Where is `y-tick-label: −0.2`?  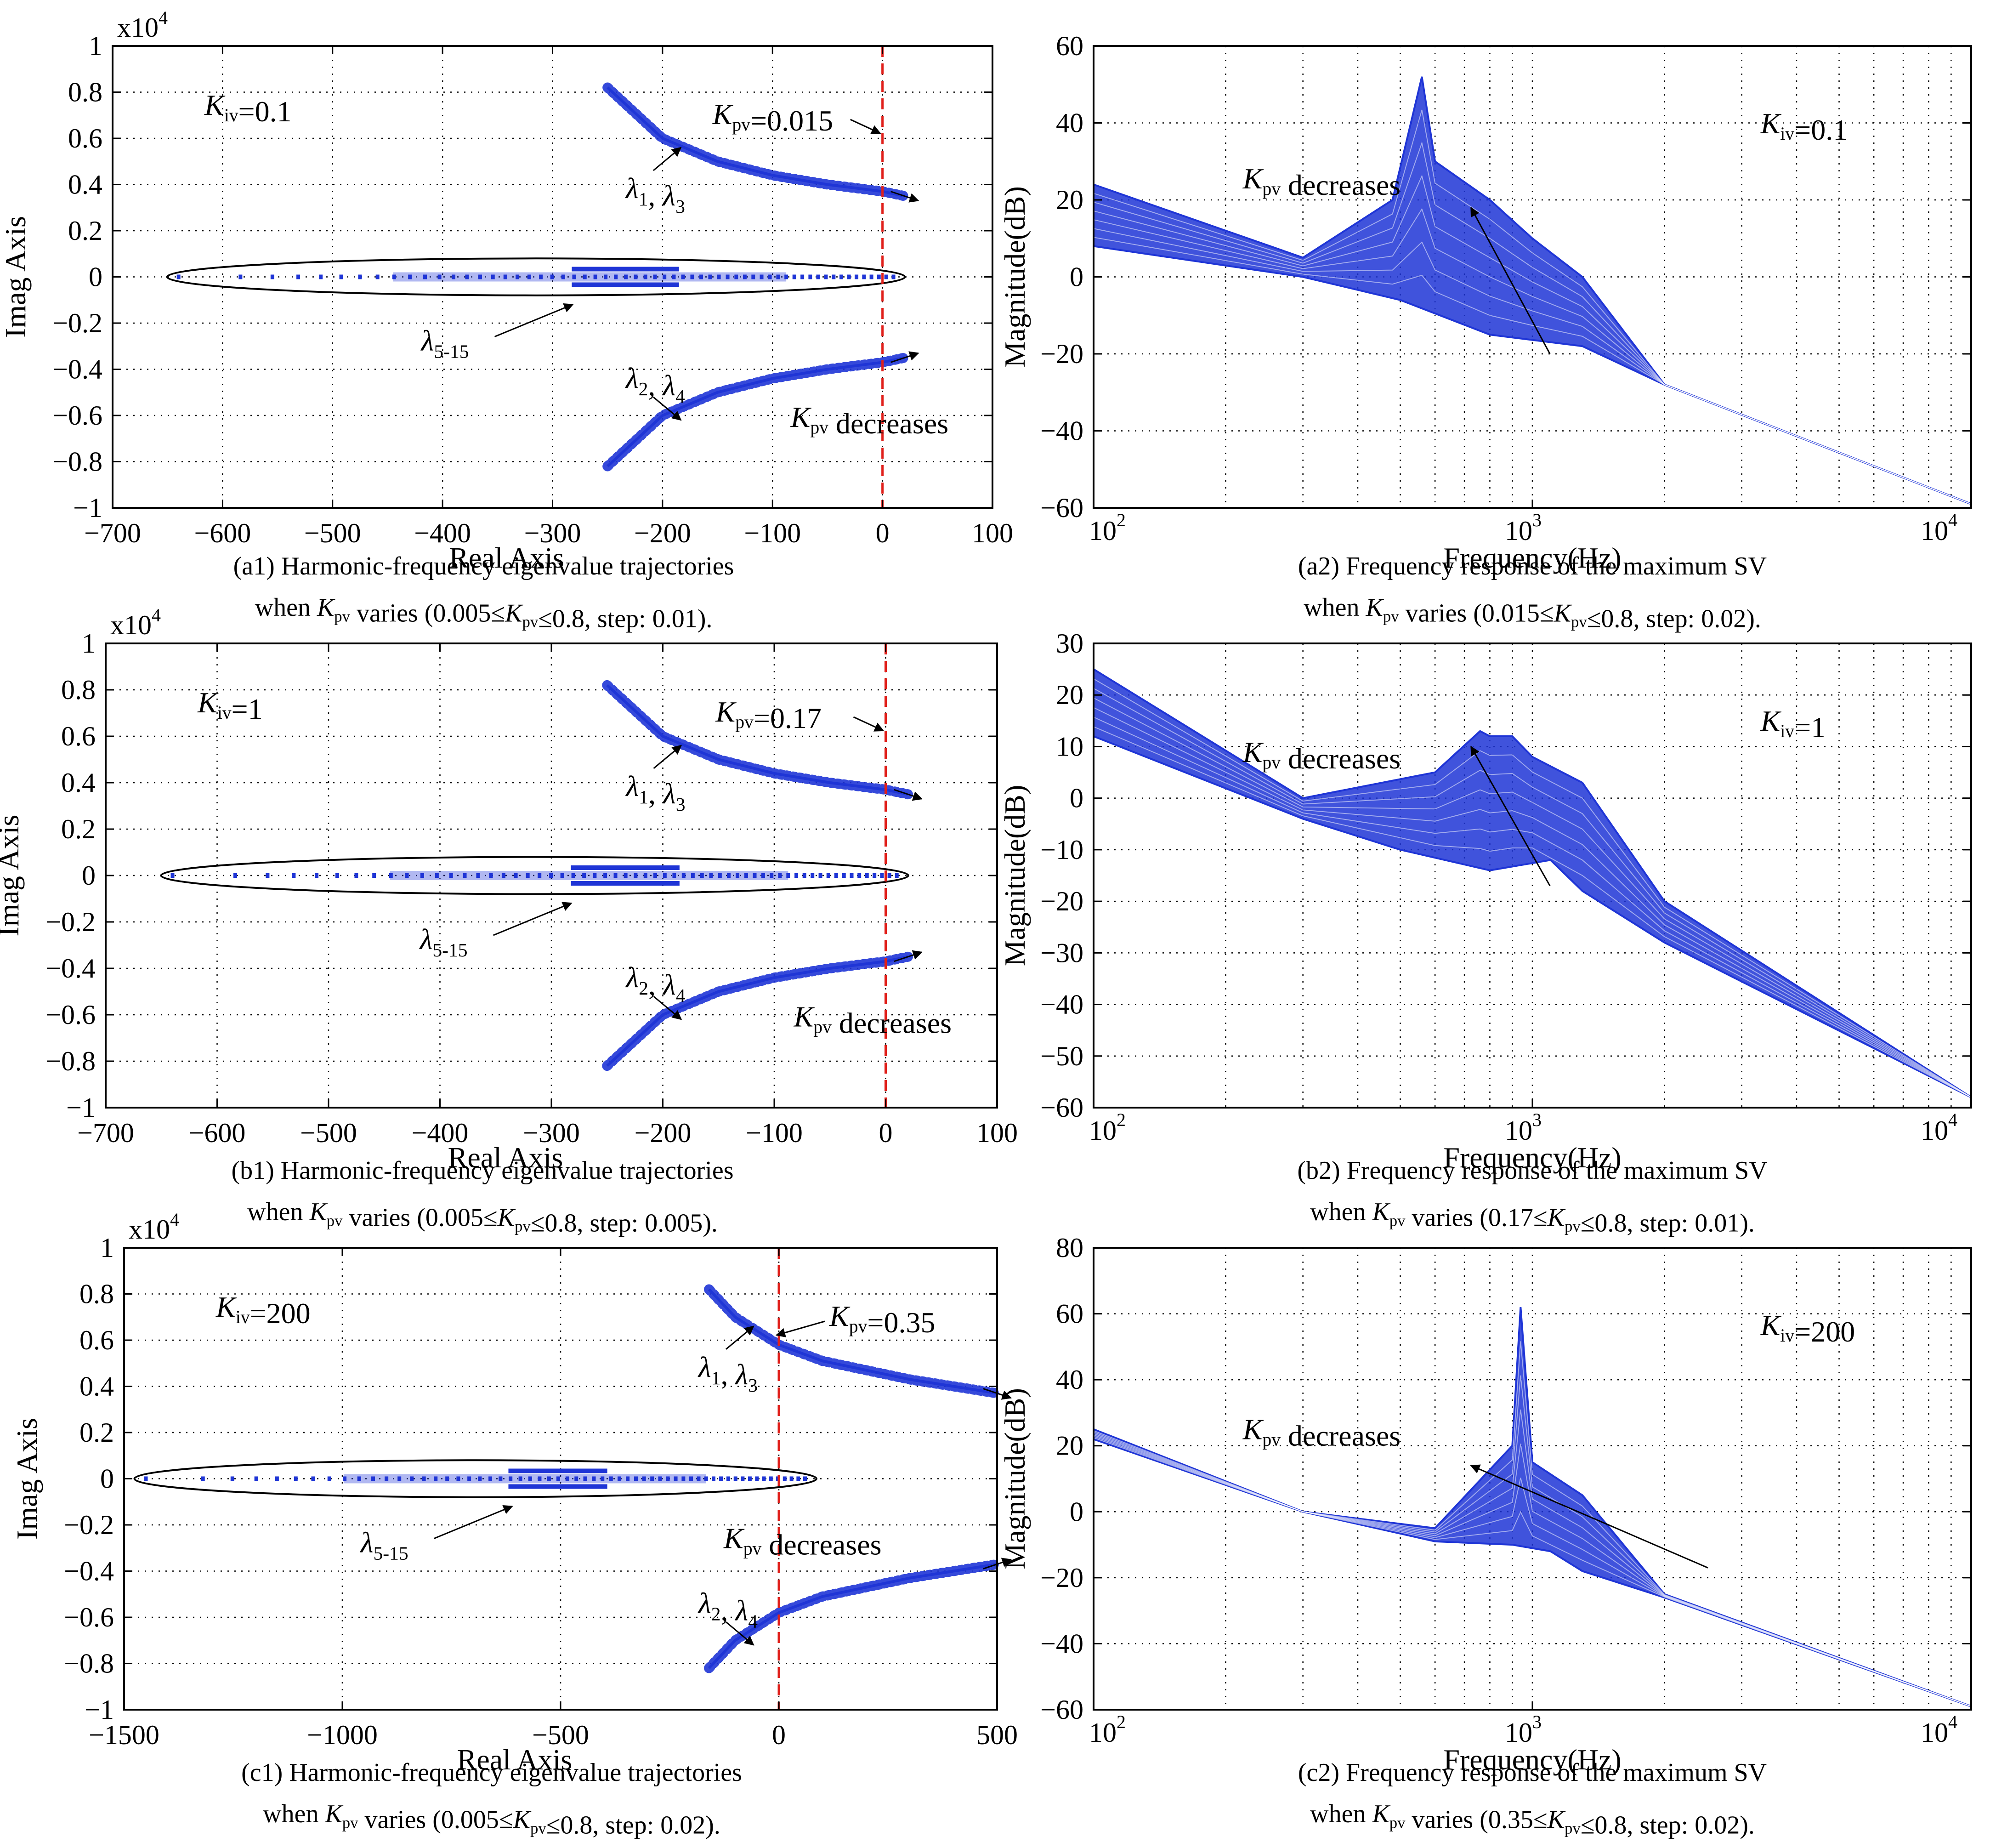
y-tick-label: −0.2 is located at coordinates (89, 1525).